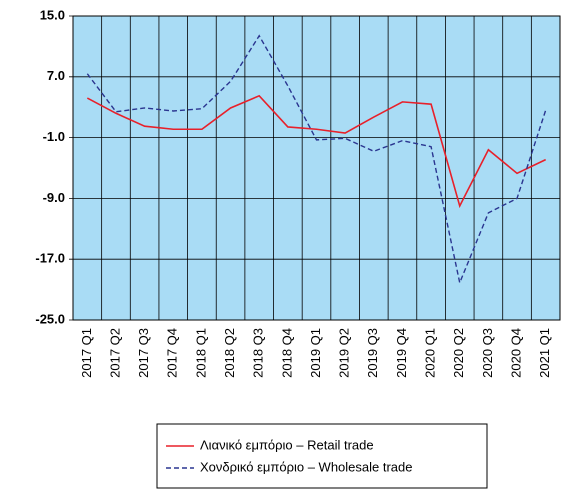  I want to click on y-tick-label: -9.0, so click(54, 197).